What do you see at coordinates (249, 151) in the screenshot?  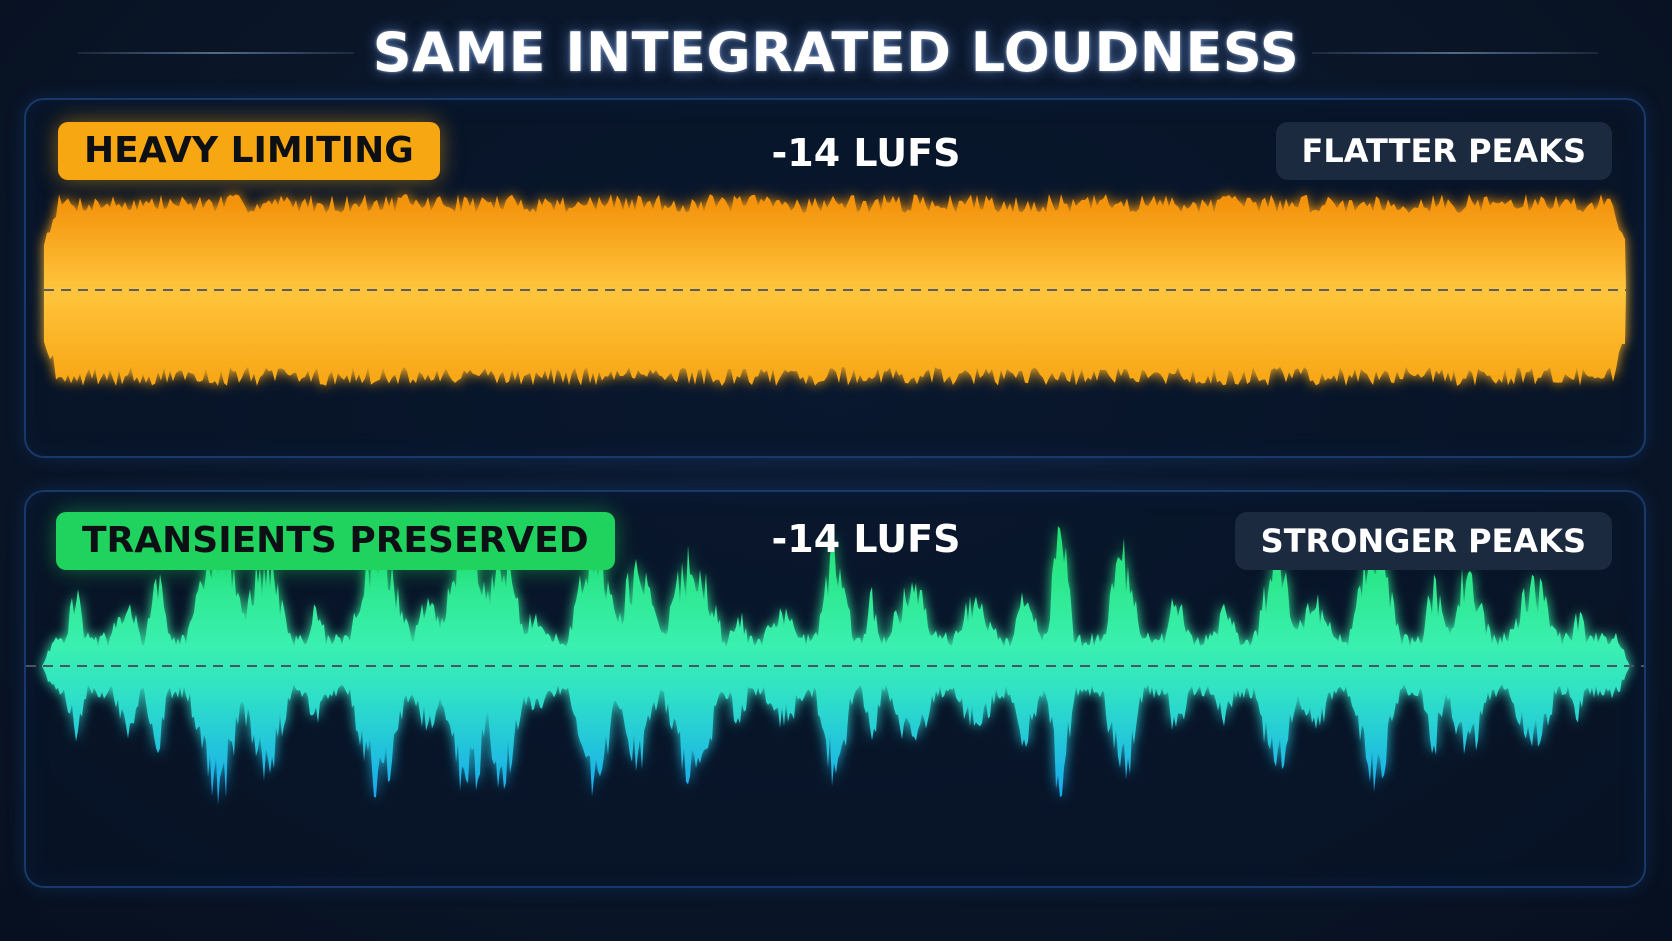 I see `heavy-limiting-tag: HEAVY LIMITING` at bounding box center [249, 151].